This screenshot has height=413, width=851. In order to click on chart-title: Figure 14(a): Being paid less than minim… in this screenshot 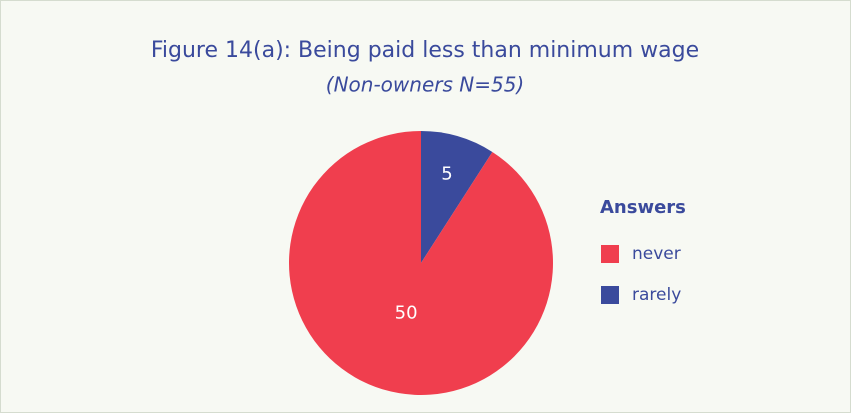, I will do `click(425, 50)`.